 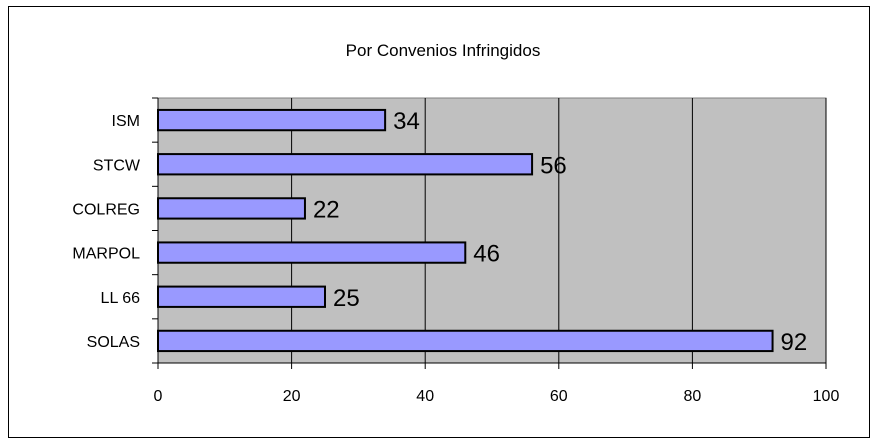 What do you see at coordinates (106, 209) in the screenshot?
I see `category-label-colreg: COLREG` at bounding box center [106, 209].